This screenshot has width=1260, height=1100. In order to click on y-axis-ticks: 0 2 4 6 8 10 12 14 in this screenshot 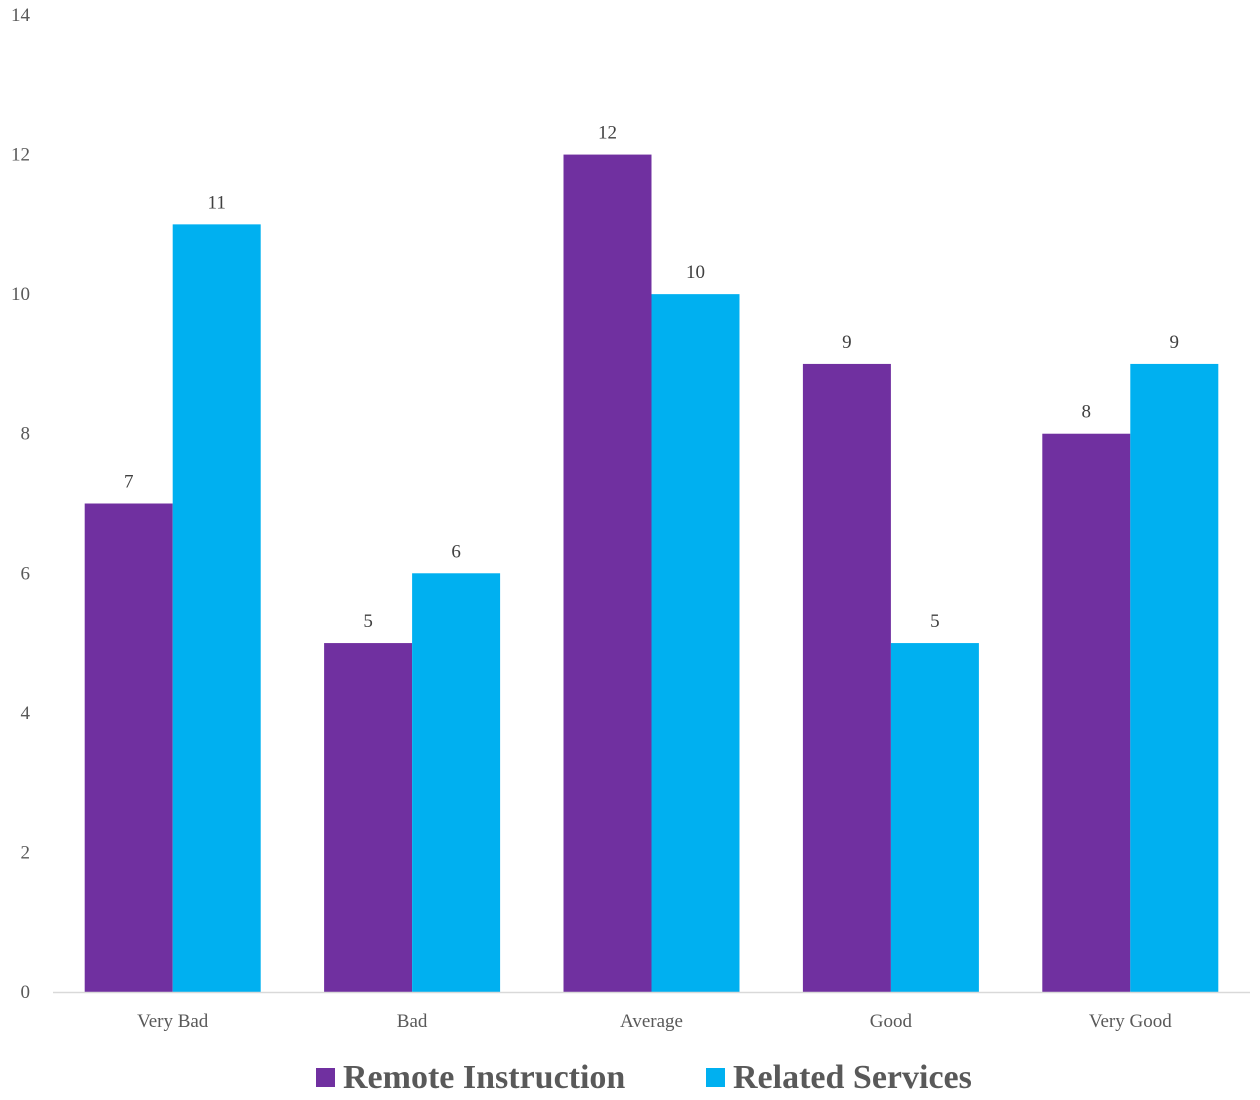, I will do `click(21, 504)`.